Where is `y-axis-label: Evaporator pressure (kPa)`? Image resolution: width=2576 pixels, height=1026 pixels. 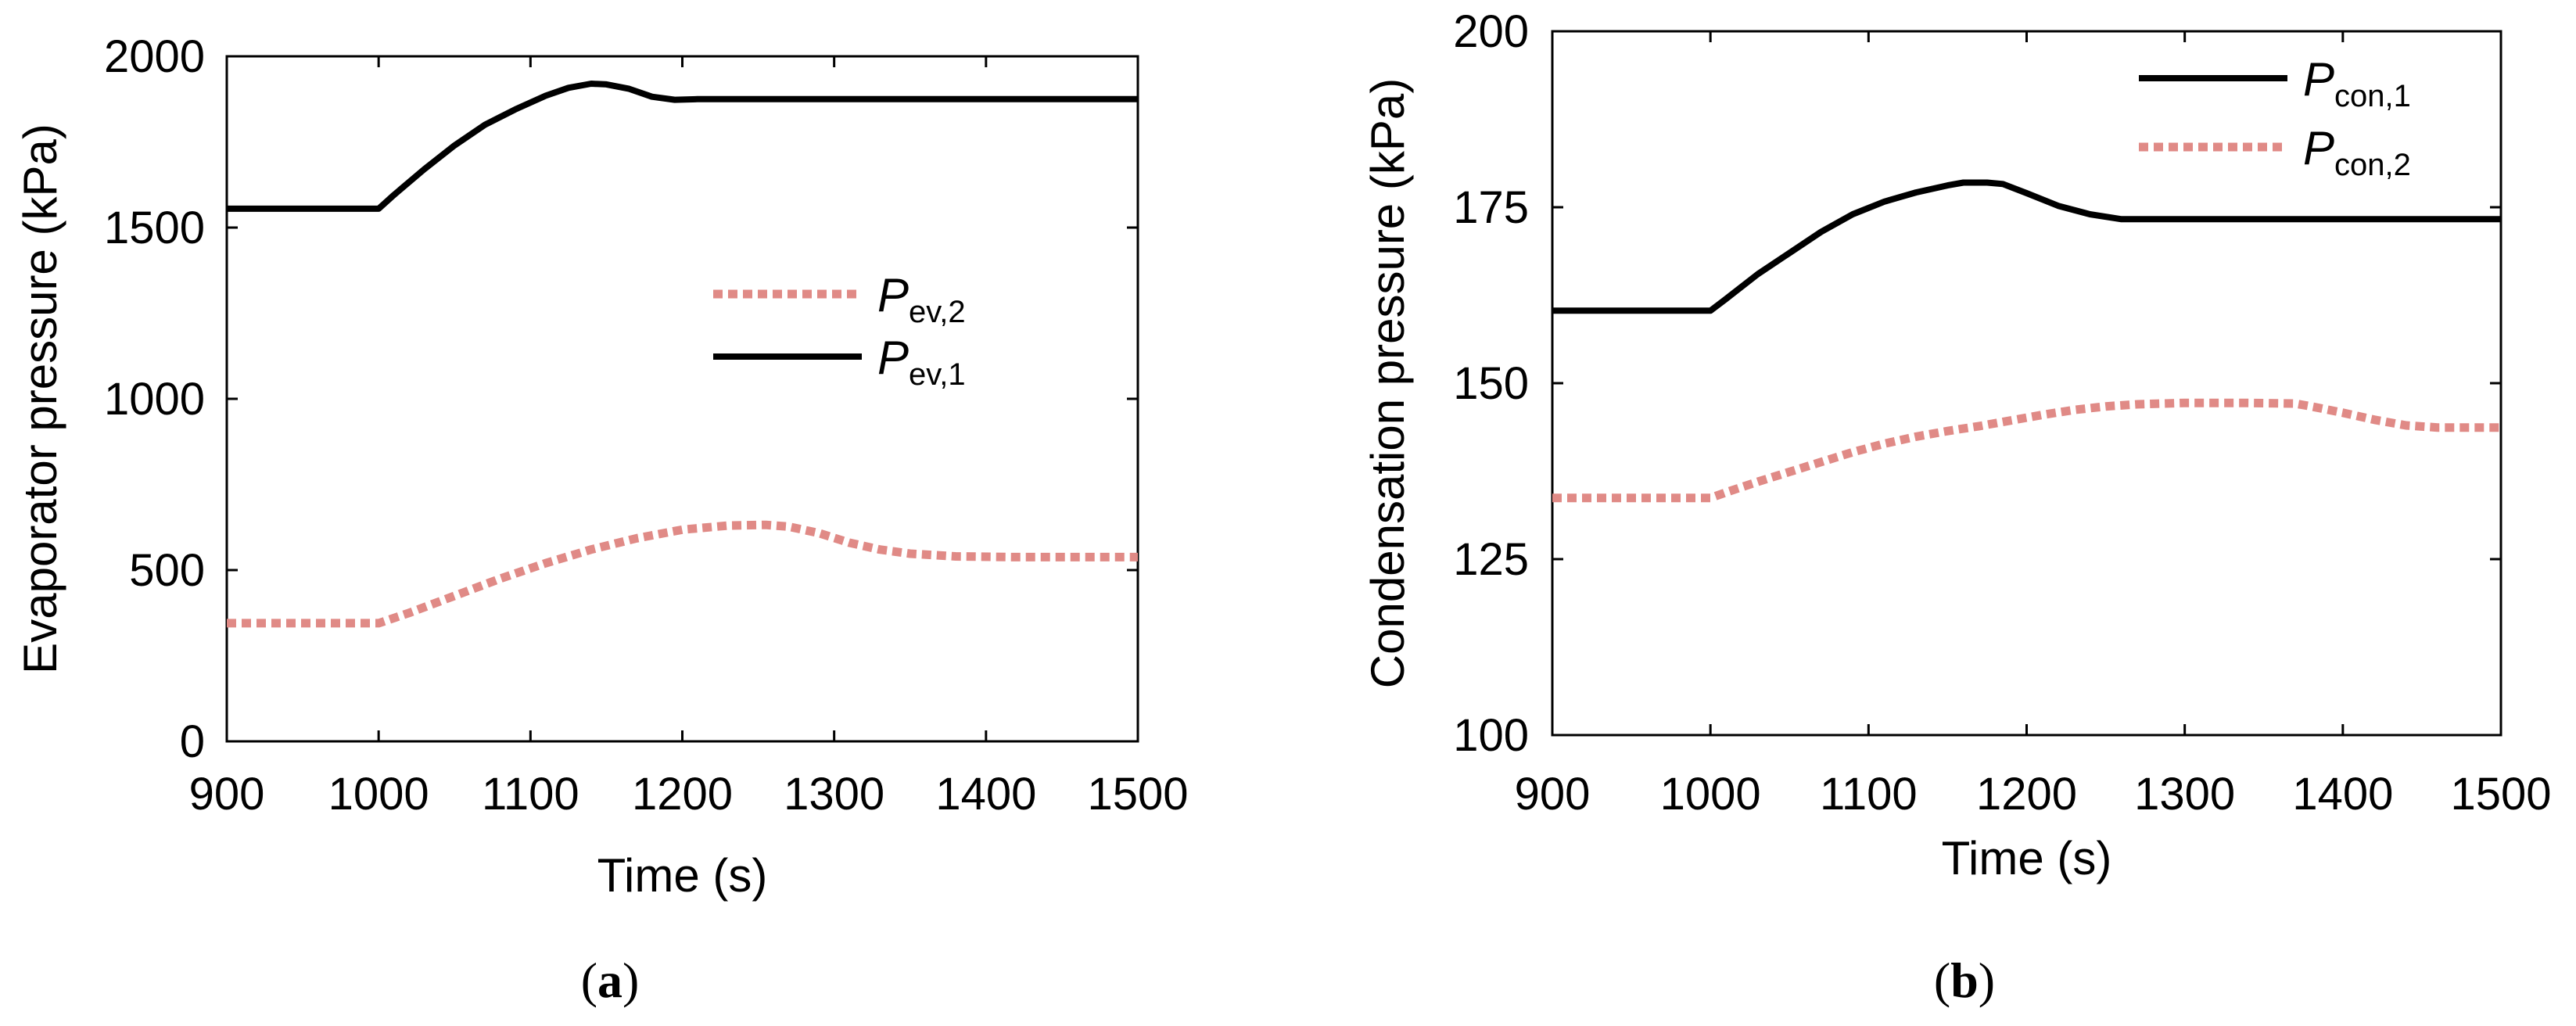 y-axis-label: Evaporator pressure (kPa) is located at coordinates (40, 399).